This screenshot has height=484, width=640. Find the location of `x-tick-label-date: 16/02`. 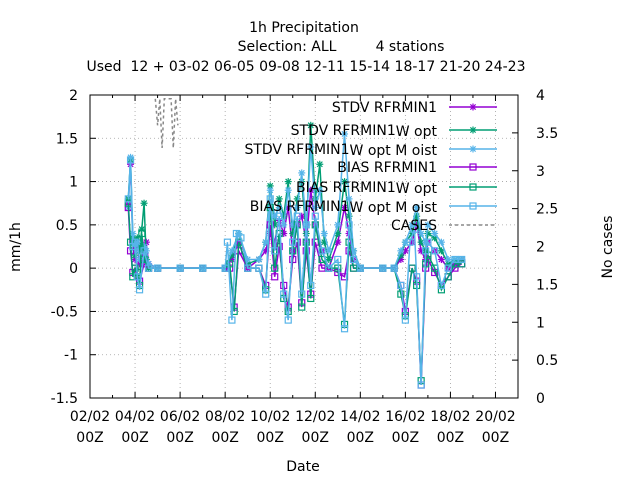

x-tick-label-date: 16/02 is located at coordinates (405, 417).